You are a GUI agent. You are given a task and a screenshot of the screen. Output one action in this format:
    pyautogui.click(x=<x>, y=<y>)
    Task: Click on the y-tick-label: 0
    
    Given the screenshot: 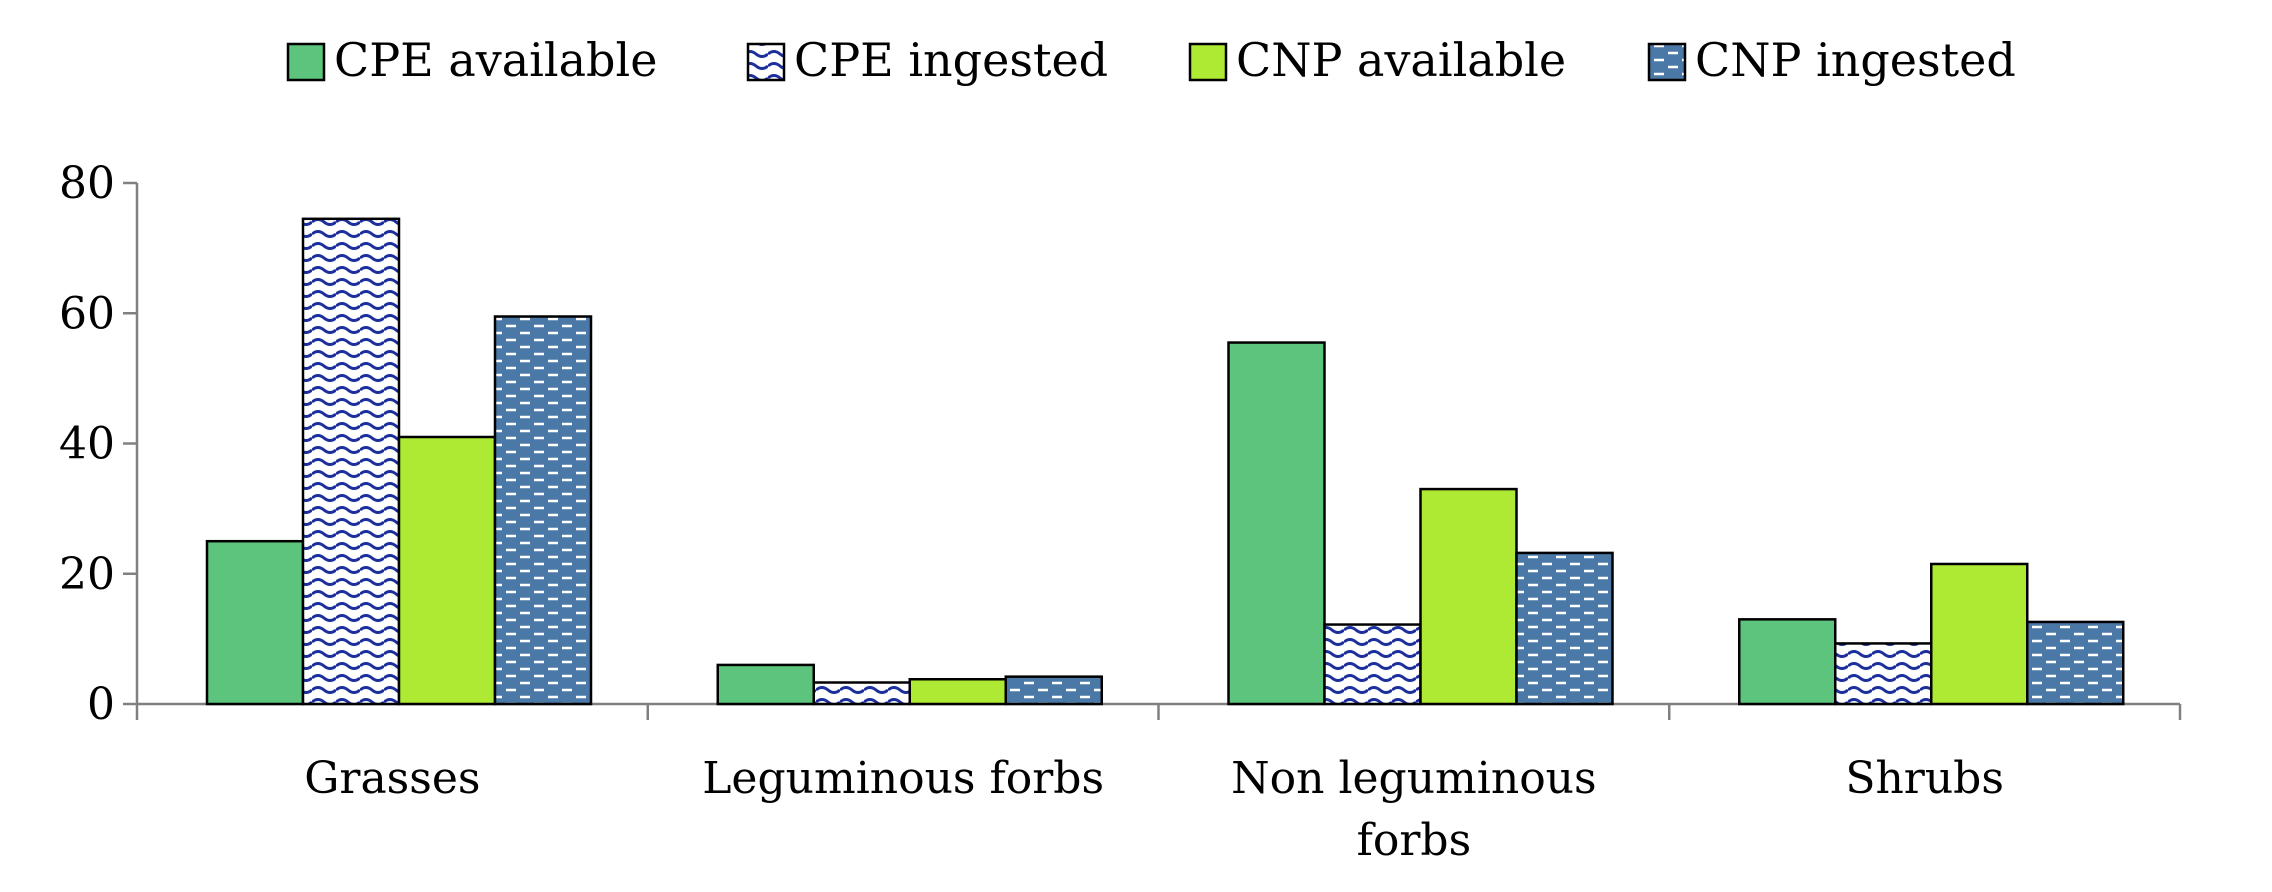 What is the action you would take?
    pyautogui.click(x=101, y=704)
    